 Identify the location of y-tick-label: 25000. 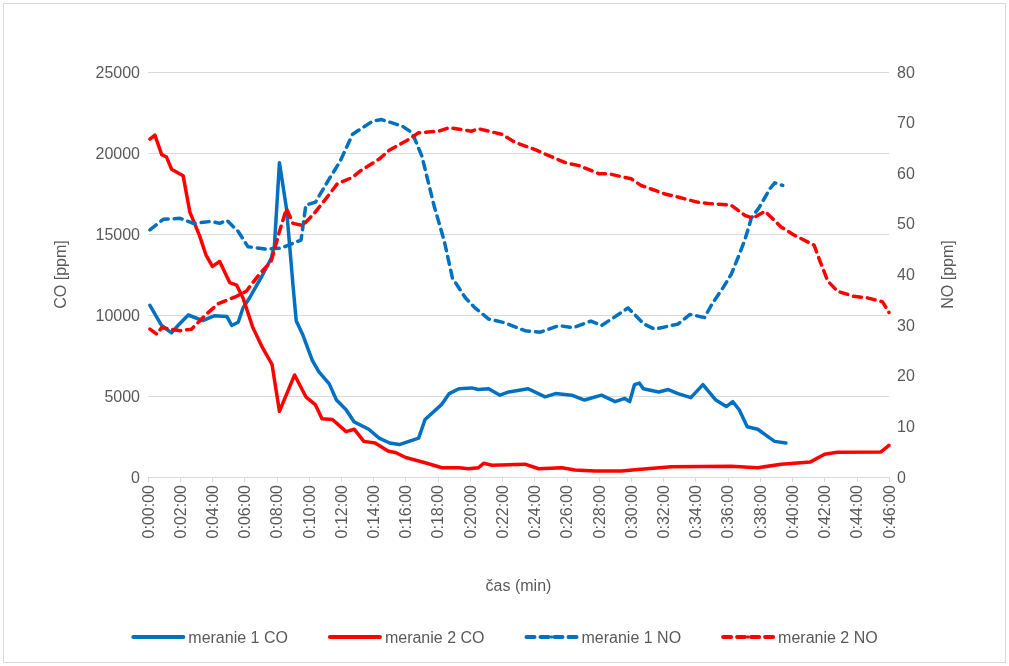
(118, 72).